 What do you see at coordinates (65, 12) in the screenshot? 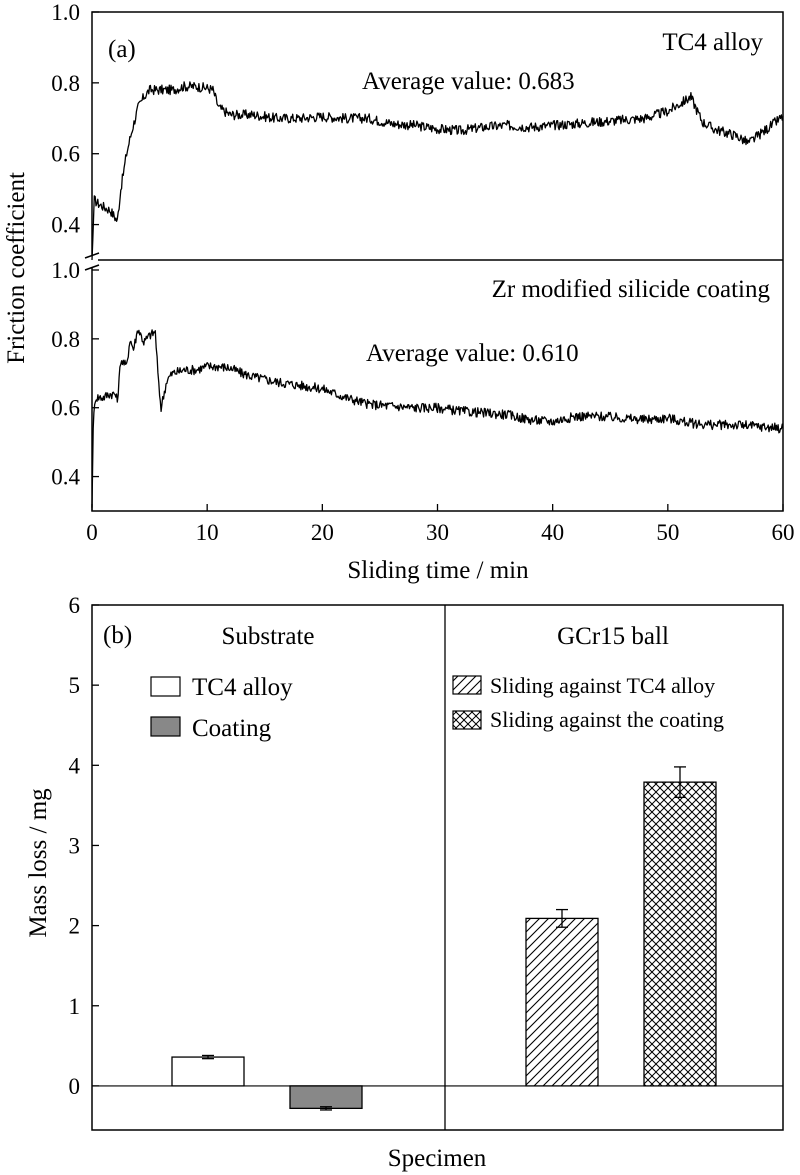
I see `subplot-top-y-tick-label: 1.0` at bounding box center [65, 12].